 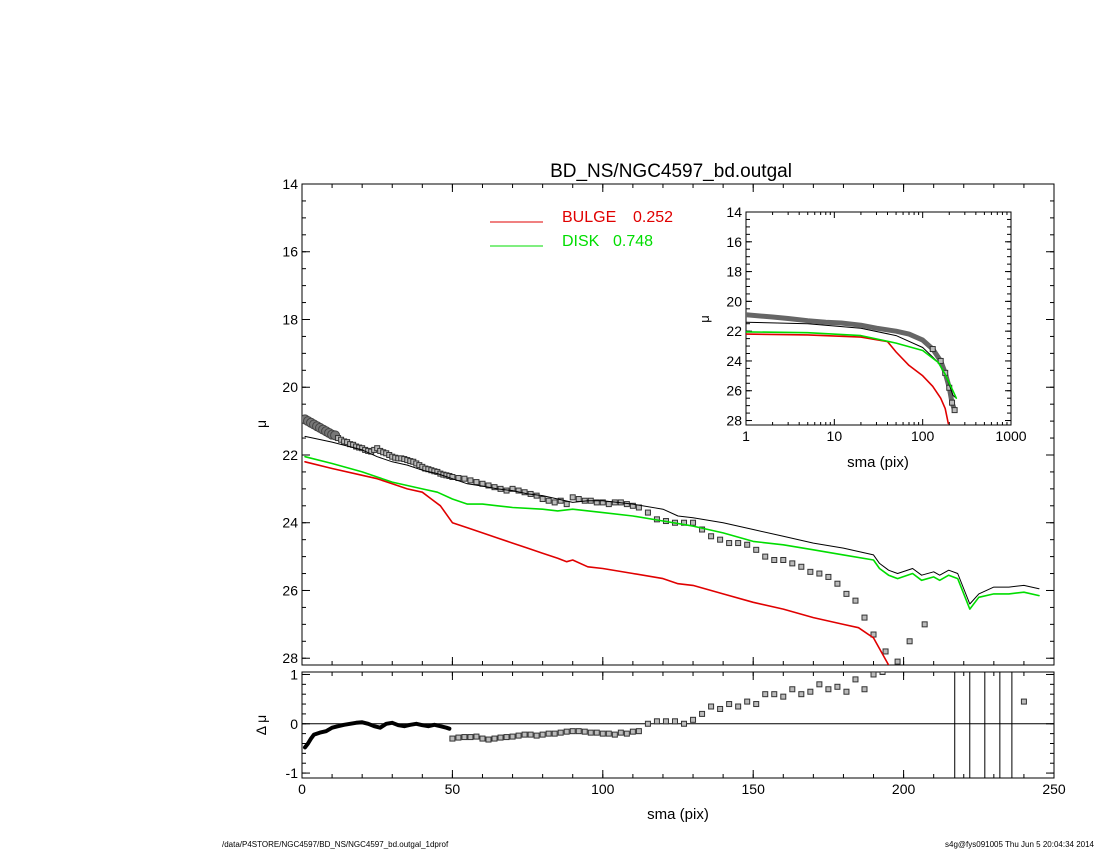 I want to click on inset-x-axis-label: sma (pix), so click(x=878, y=462).